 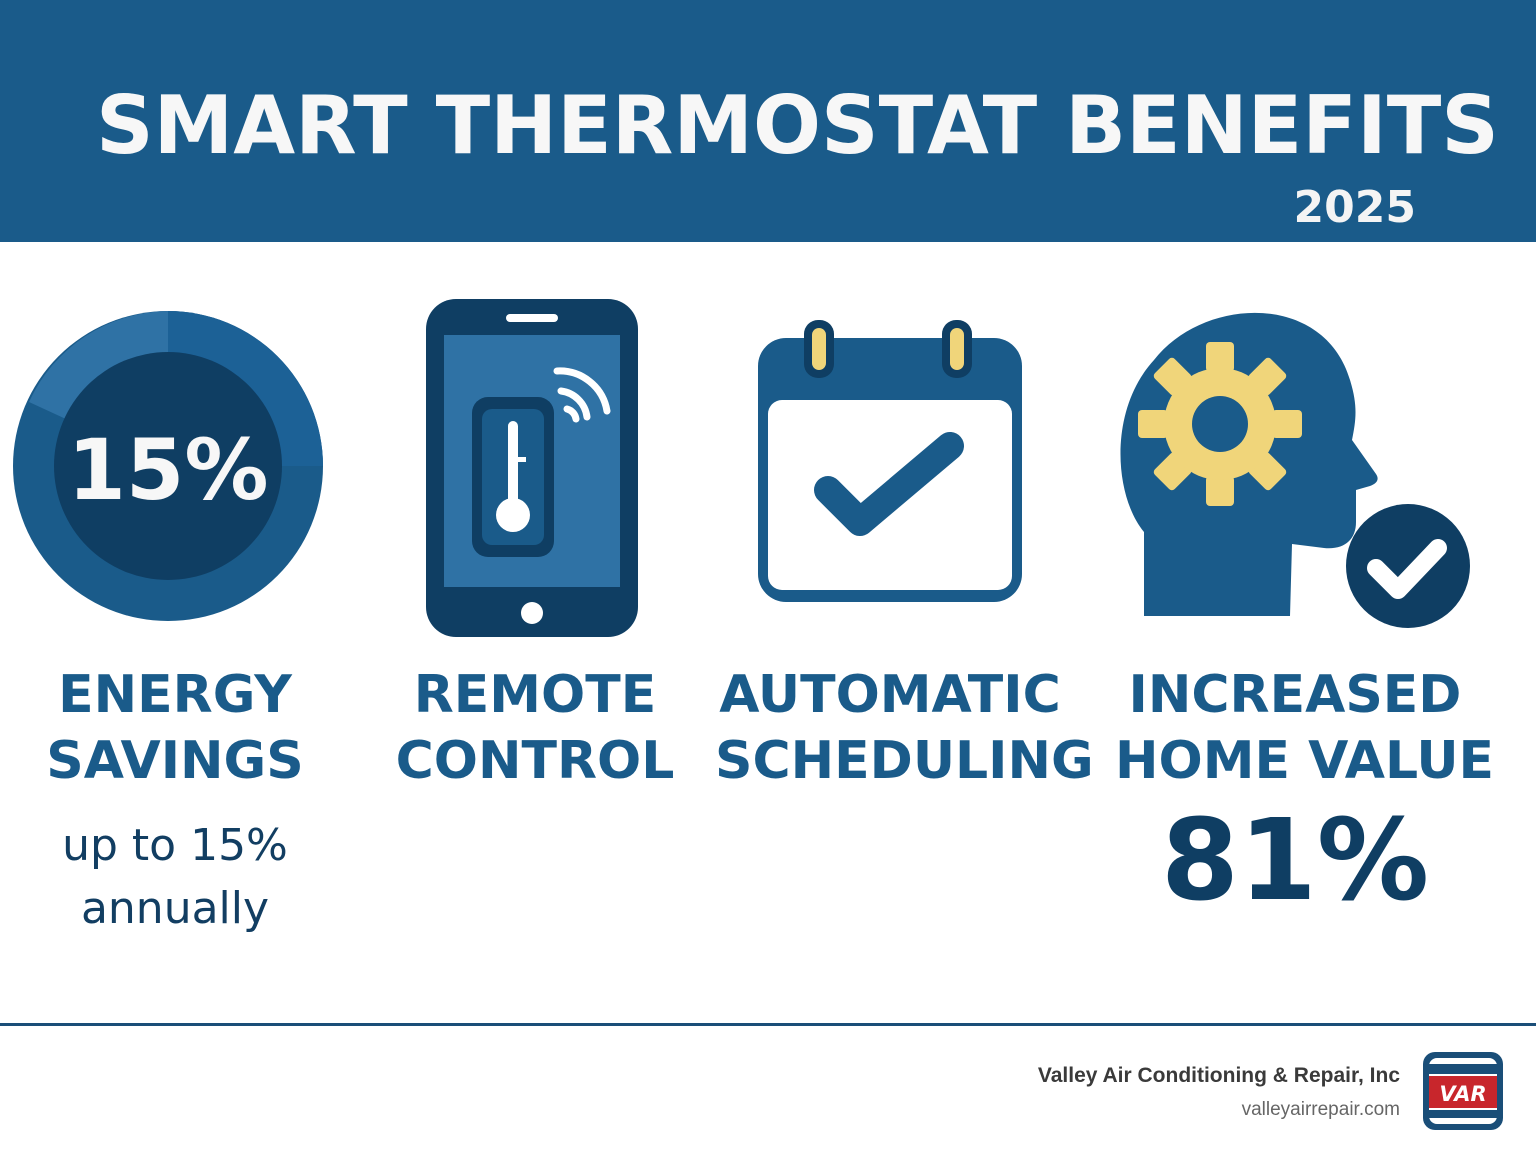 What do you see at coordinates (1218, 1075) in the screenshot?
I see `company-name: Valley Air Conditioning & Repair, Inc` at bounding box center [1218, 1075].